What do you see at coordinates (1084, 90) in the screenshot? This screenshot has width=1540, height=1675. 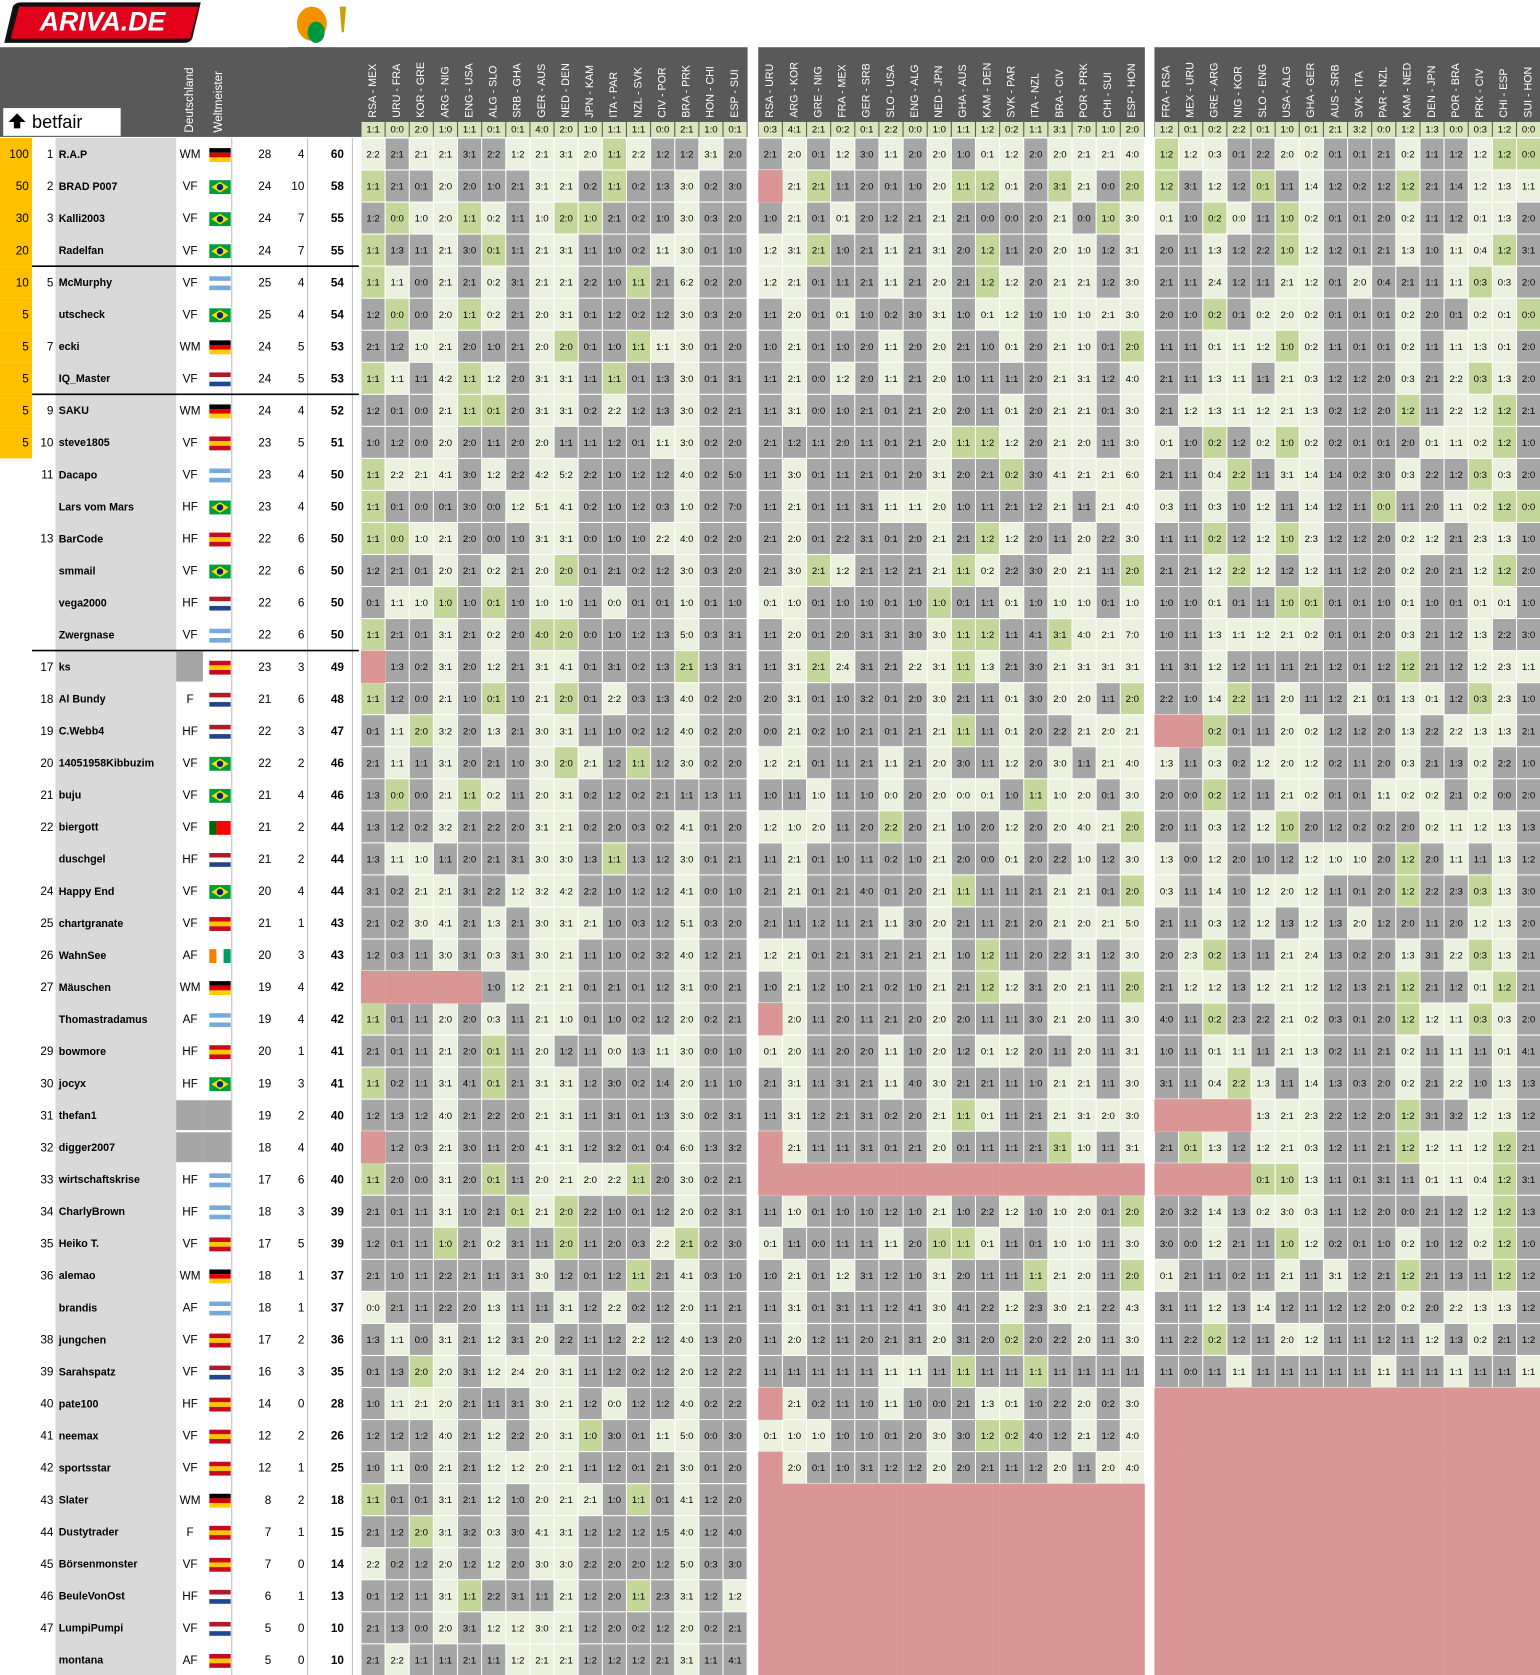 I see `match-label: POR - PRK` at bounding box center [1084, 90].